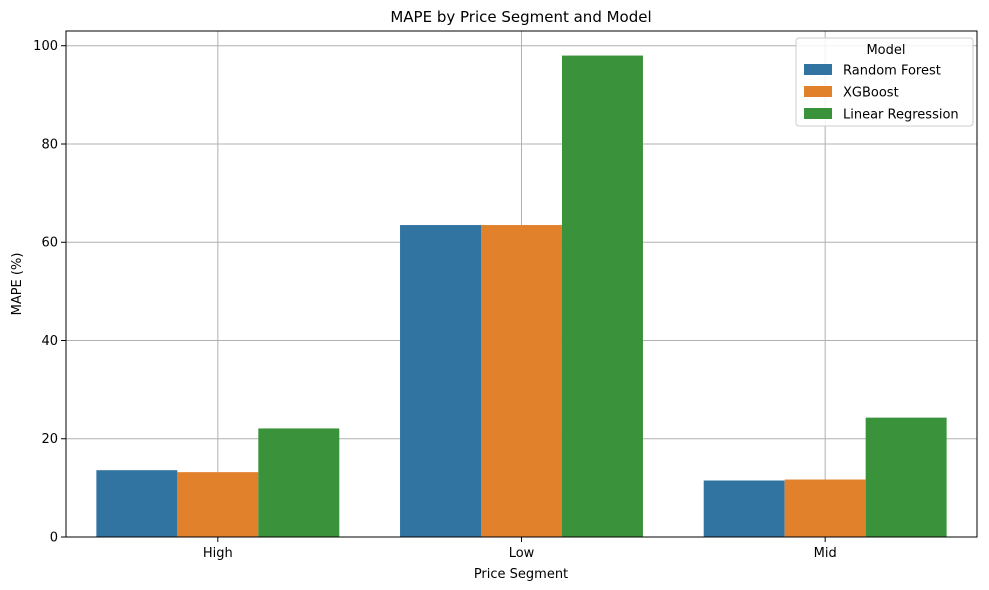  Describe the element at coordinates (49, 439) in the screenshot. I see `y-tick-label: 20` at that location.